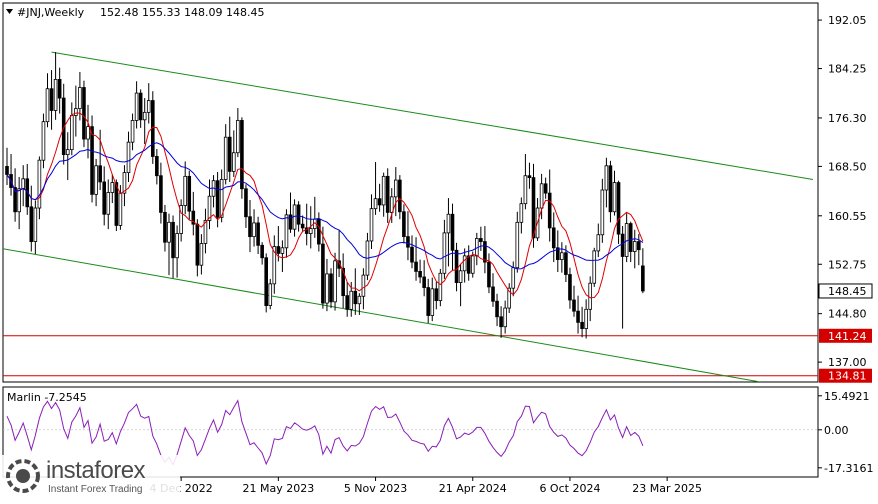  Describe the element at coordinates (278, 488) in the screenshot. I see `time-axis-label: 21 May 2023` at that location.